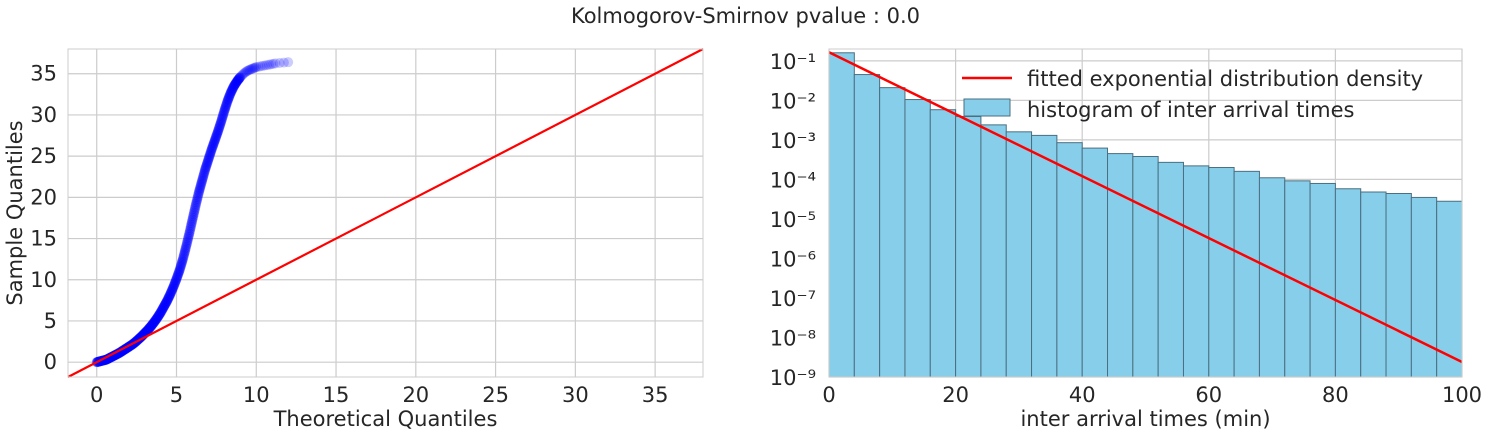 This screenshot has height=436, width=1491. I want to click on qq-points, so click(192, 212).